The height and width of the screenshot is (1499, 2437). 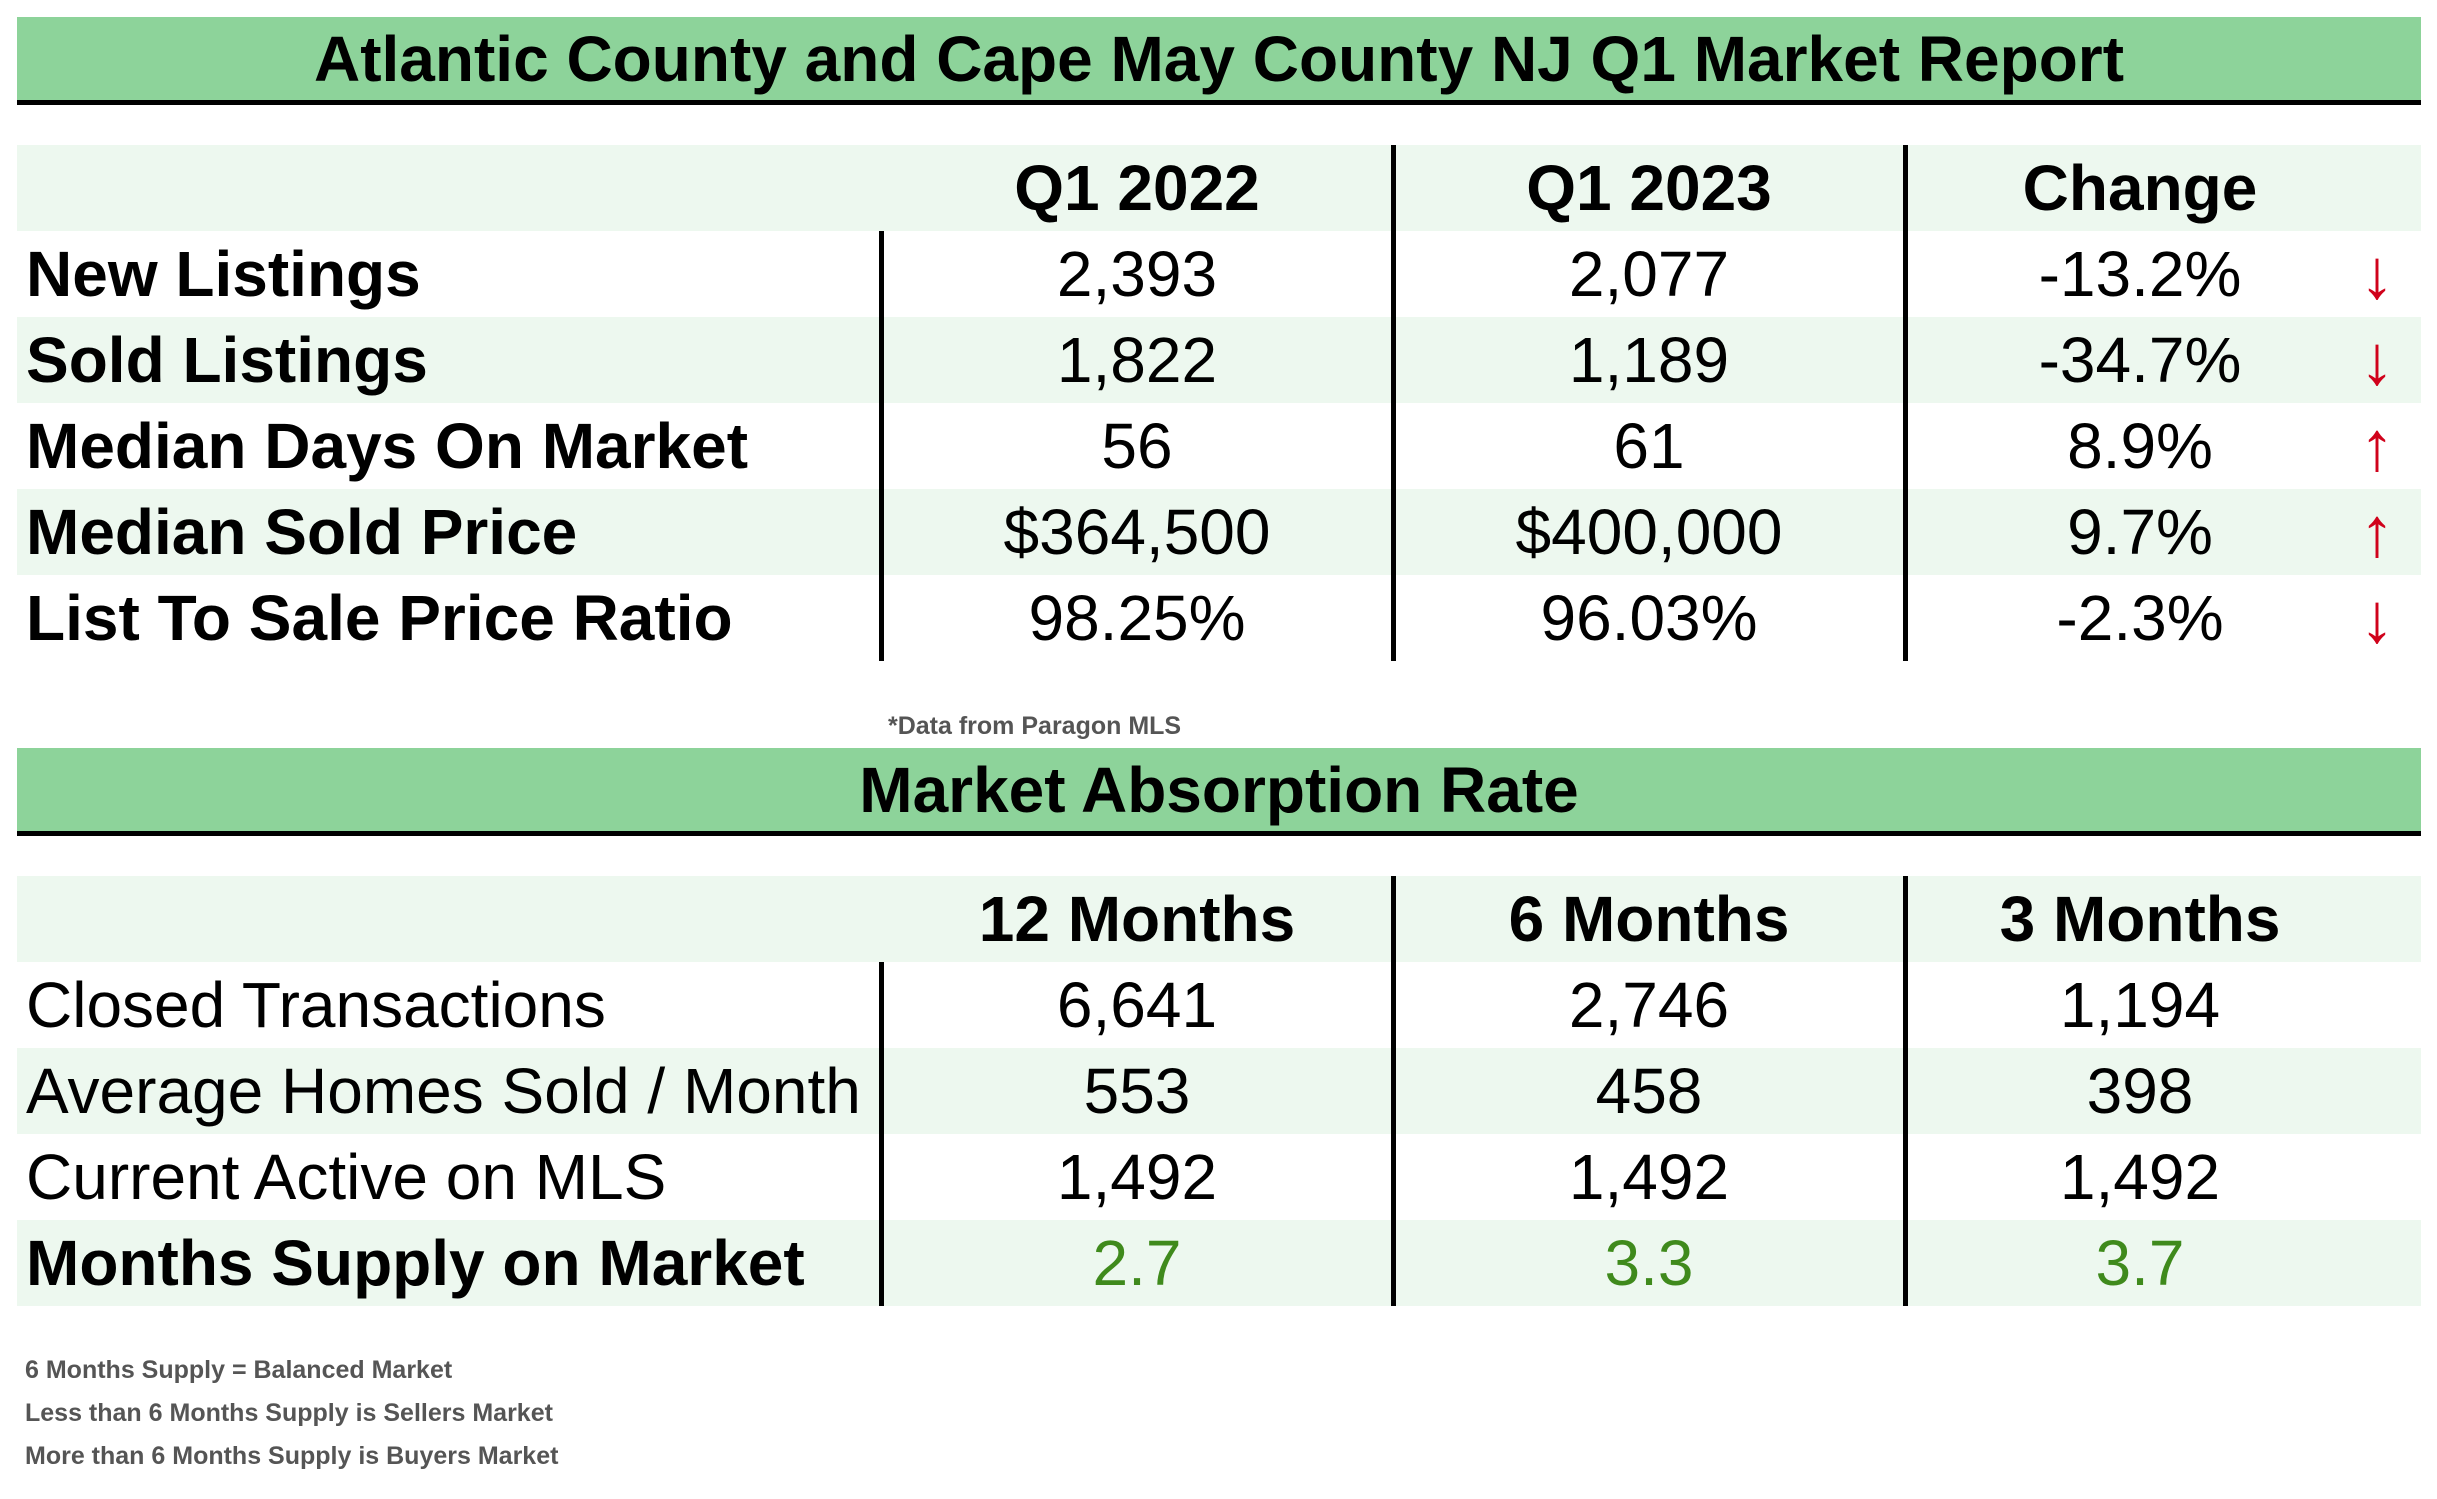 What do you see at coordinates (1137, 1177) in the screenshot?
I see `12-months-value: 1,492` at bounding box center [1137, 1177].